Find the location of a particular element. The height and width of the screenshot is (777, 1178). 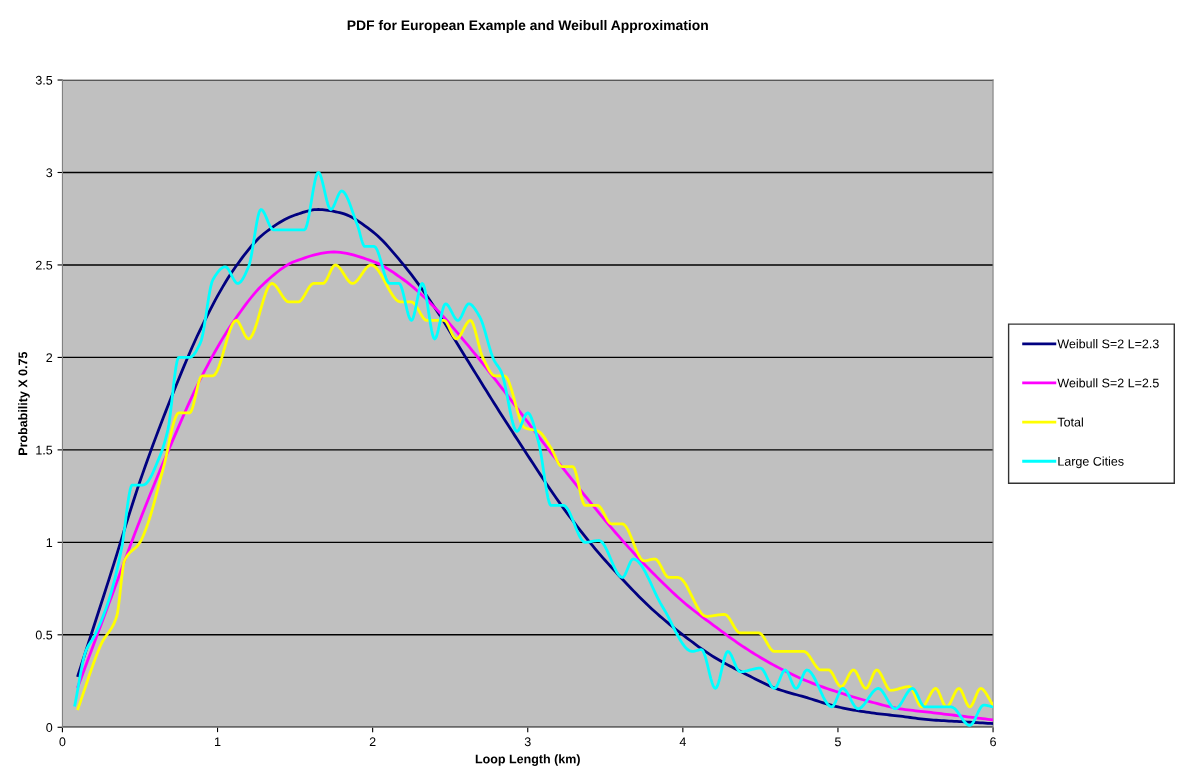

legend-label: Weibull S=2 L=2.3 is located at coordinates (1108, 344).